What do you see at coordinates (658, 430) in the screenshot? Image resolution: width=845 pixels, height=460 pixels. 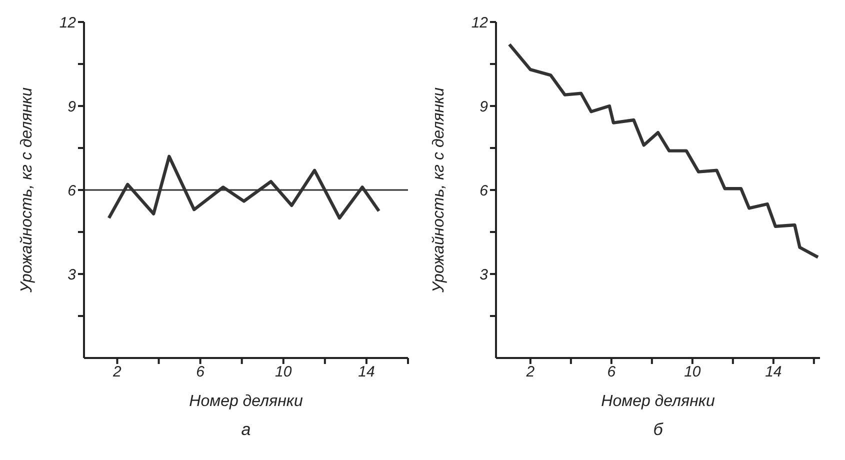 I see `text: б` at bounding box center [658, 430].